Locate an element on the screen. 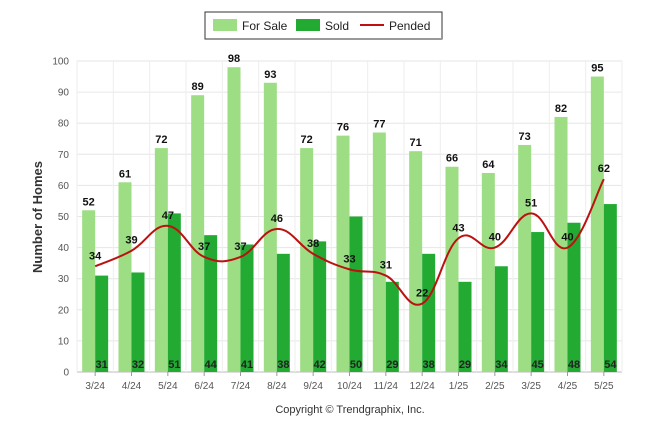 The width and height of the screenshot is (646, 434). y-tick-label: 50 is located at coordinates (64, 217).